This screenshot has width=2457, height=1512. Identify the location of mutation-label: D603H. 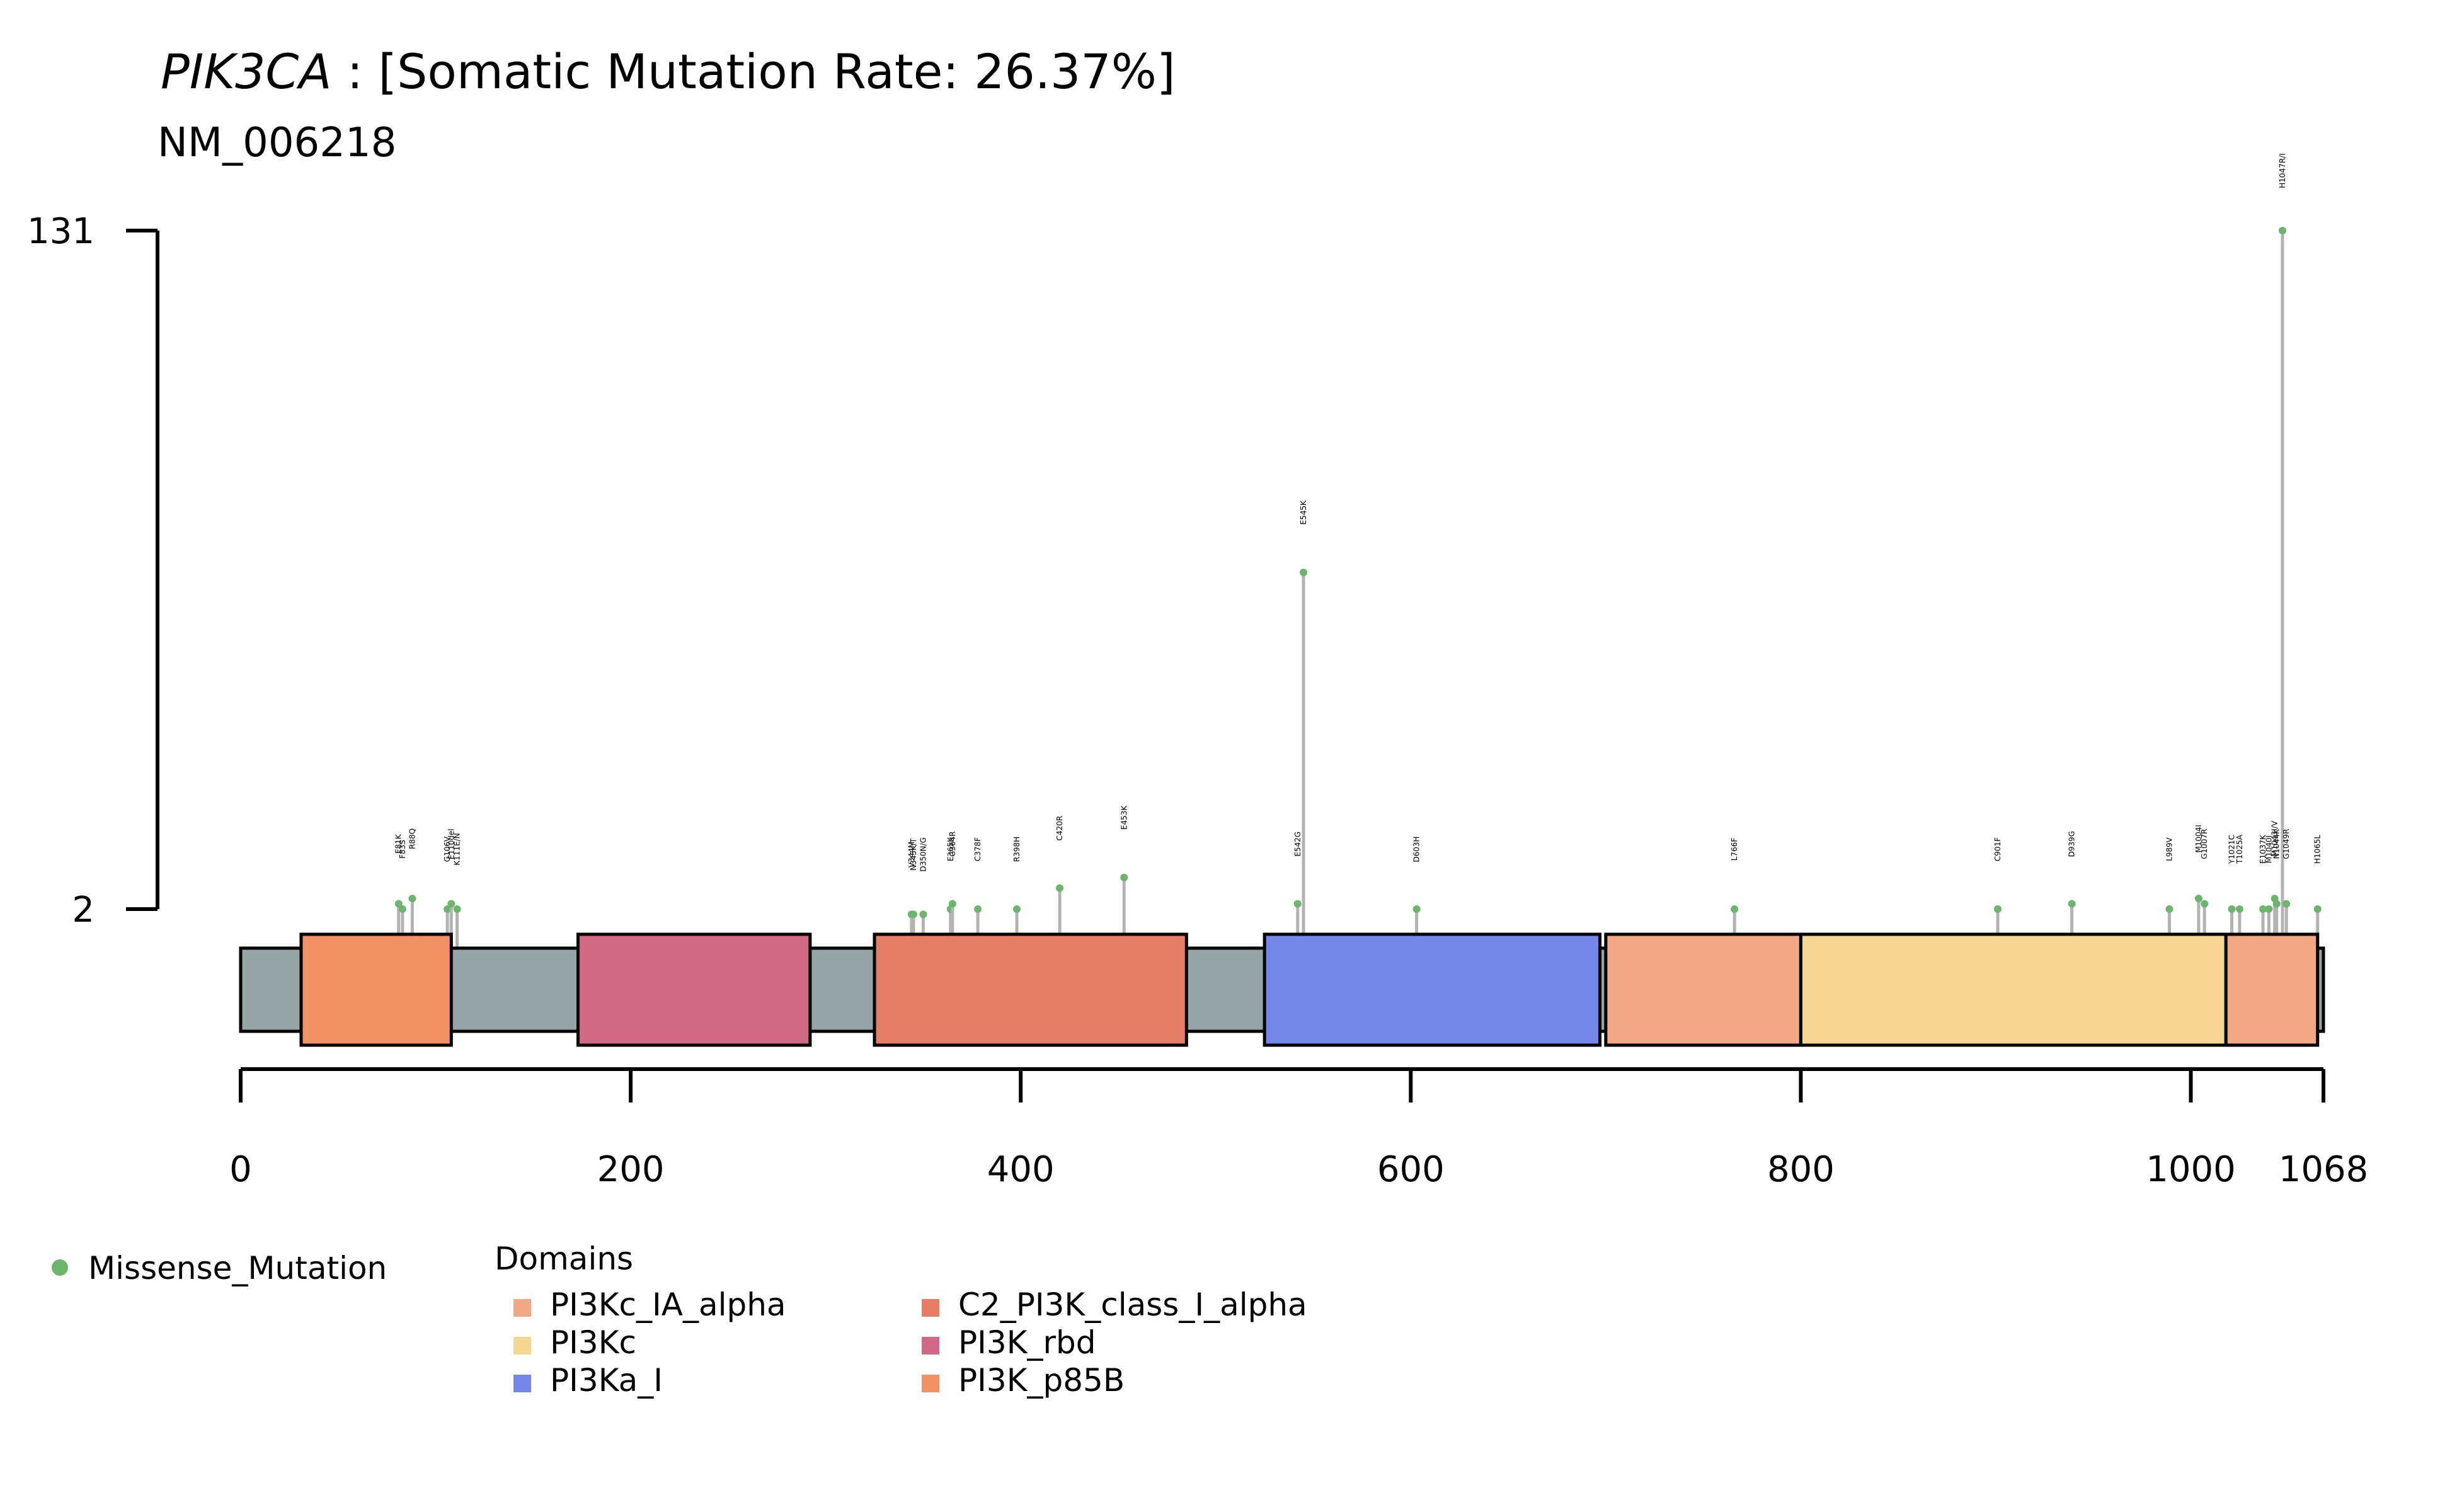
(1416, 849).